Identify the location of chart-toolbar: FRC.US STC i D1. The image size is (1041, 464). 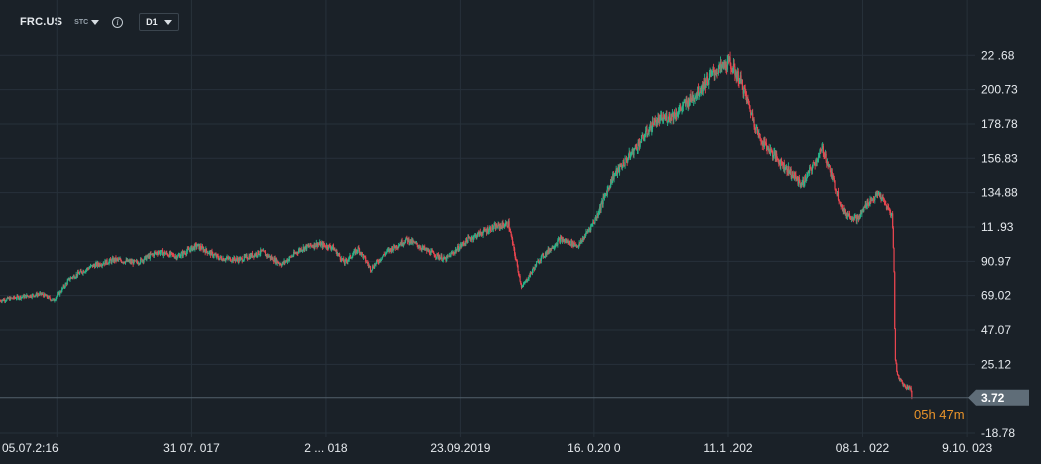
(520, 22).